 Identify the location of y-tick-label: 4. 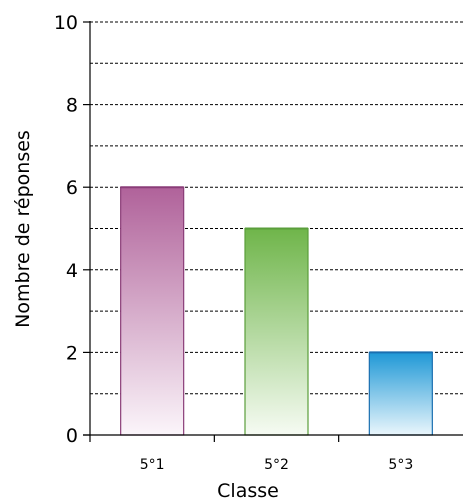
(72, 271).